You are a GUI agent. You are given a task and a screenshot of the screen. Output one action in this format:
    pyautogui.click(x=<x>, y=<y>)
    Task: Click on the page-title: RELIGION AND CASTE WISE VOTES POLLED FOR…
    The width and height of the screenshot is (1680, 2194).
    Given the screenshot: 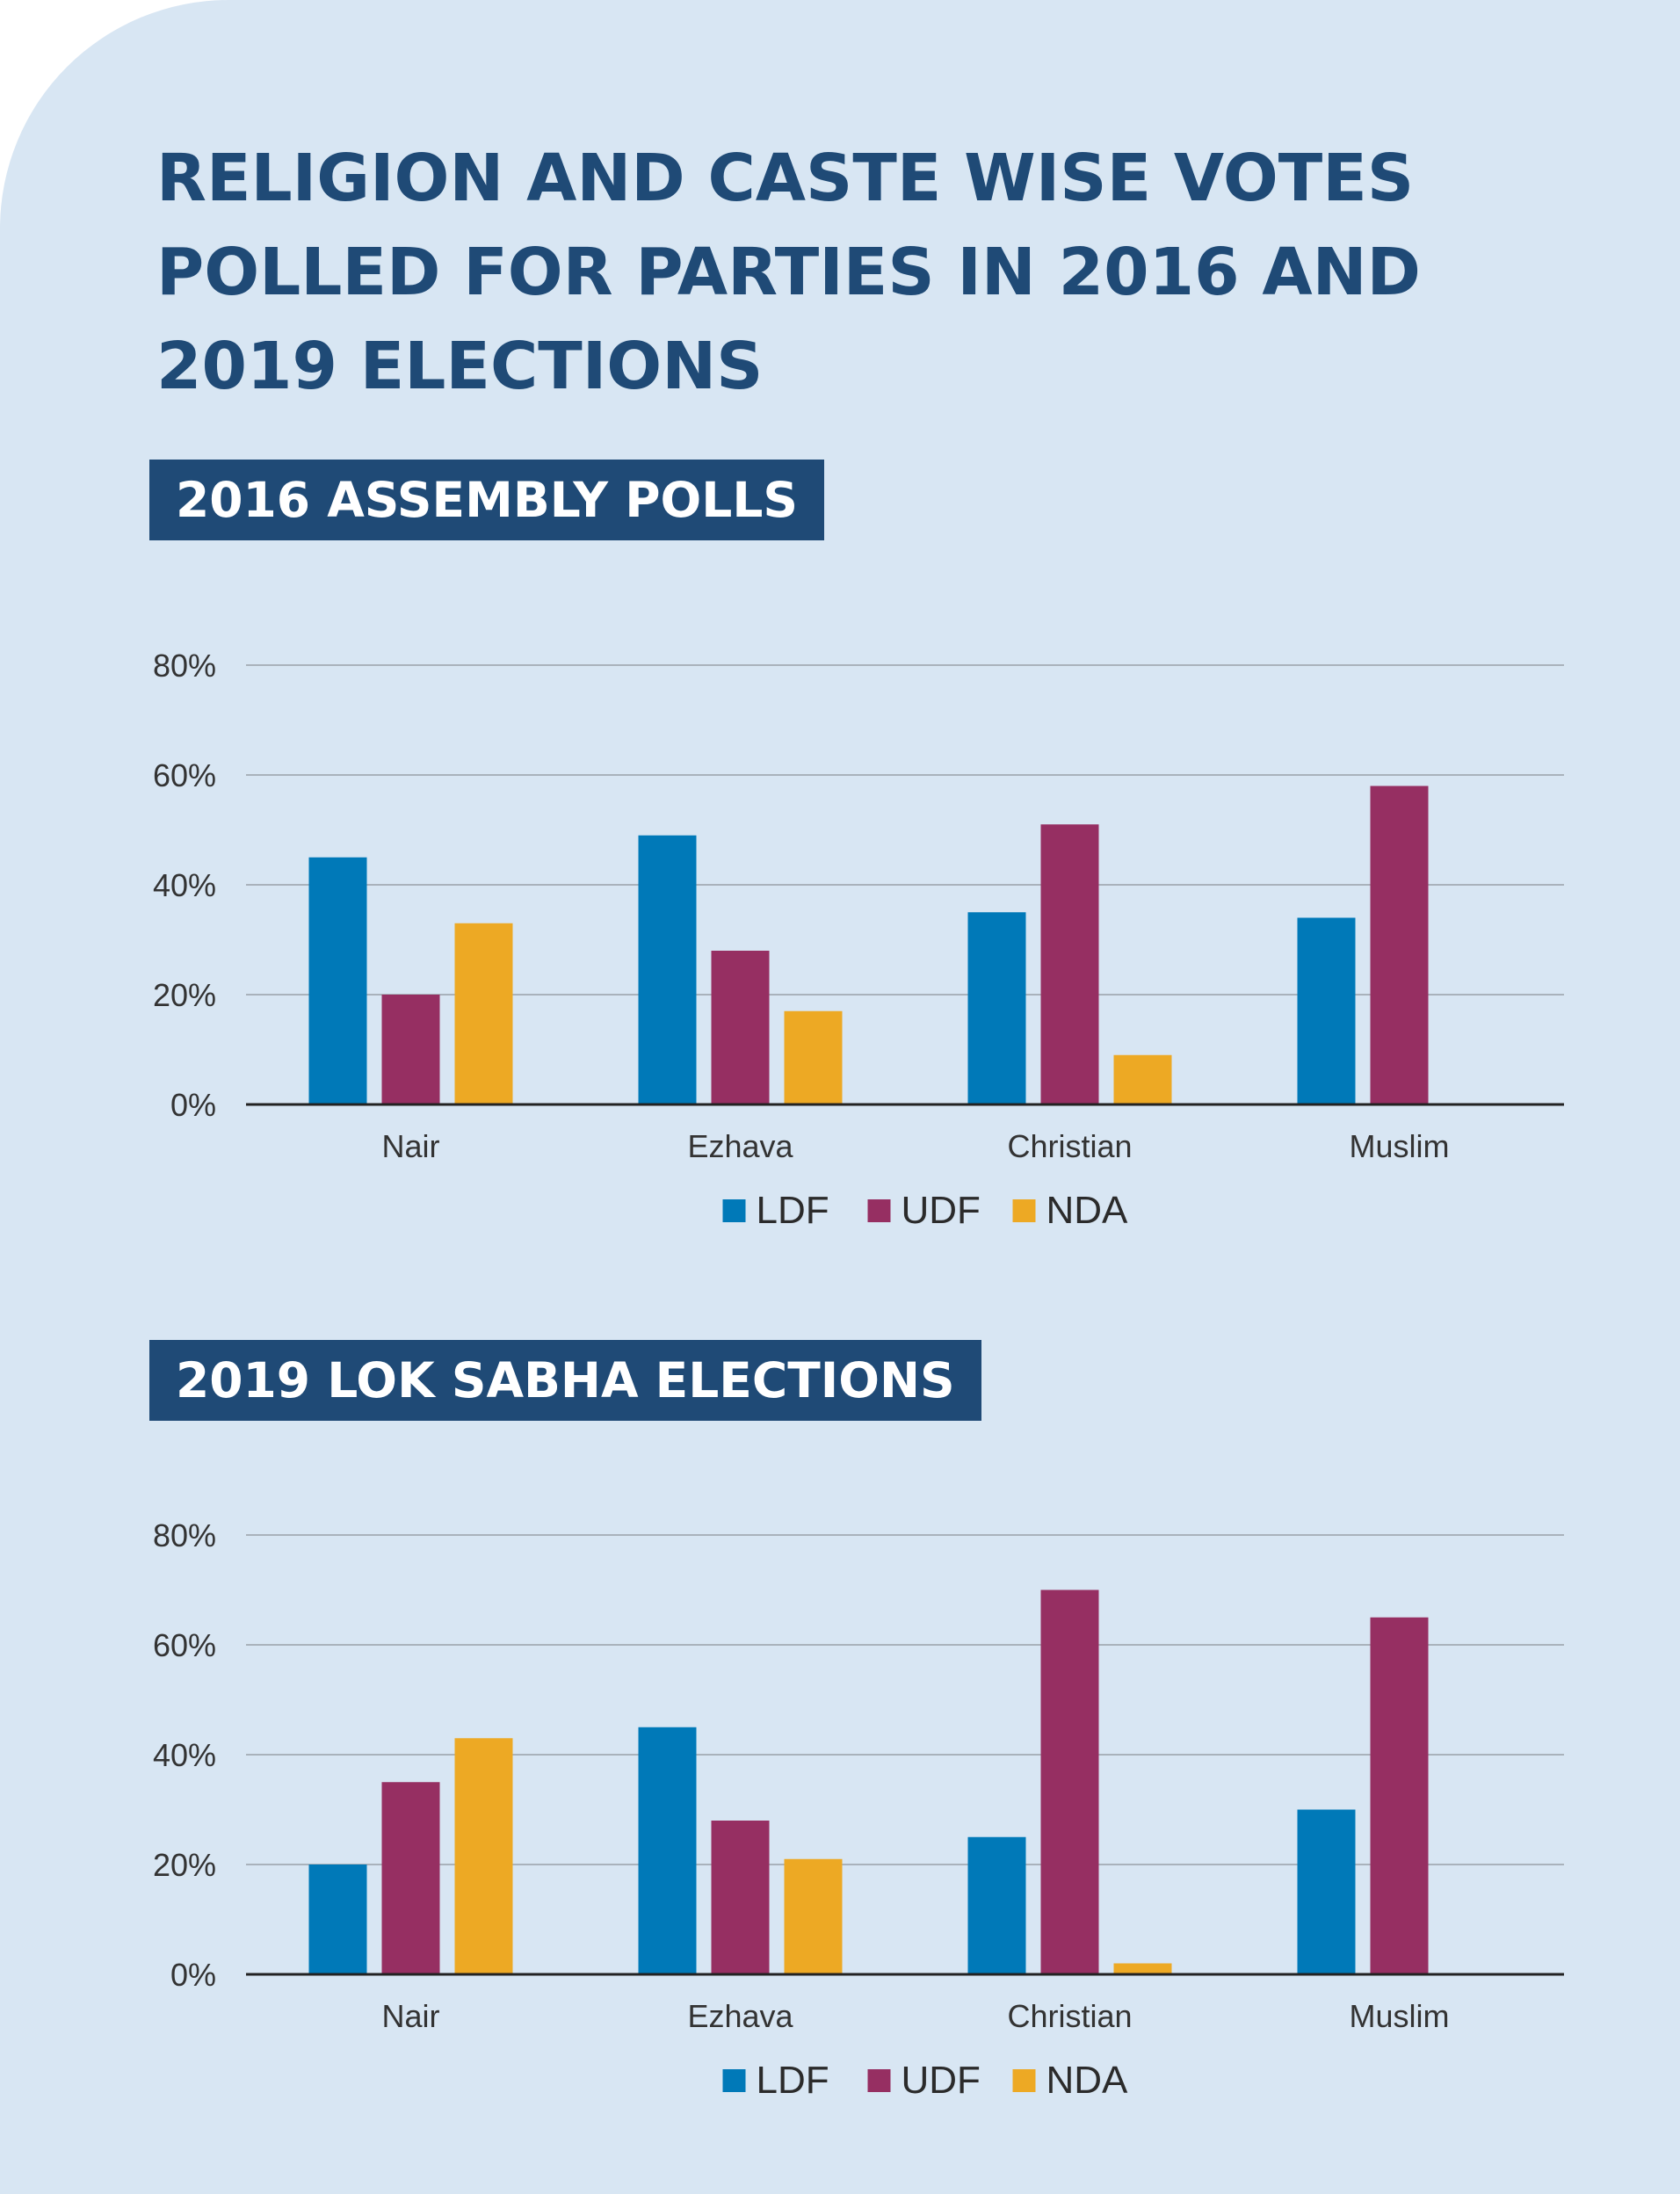 What is the action you would take?
    pyautogui.click(x=788, y=272)
    